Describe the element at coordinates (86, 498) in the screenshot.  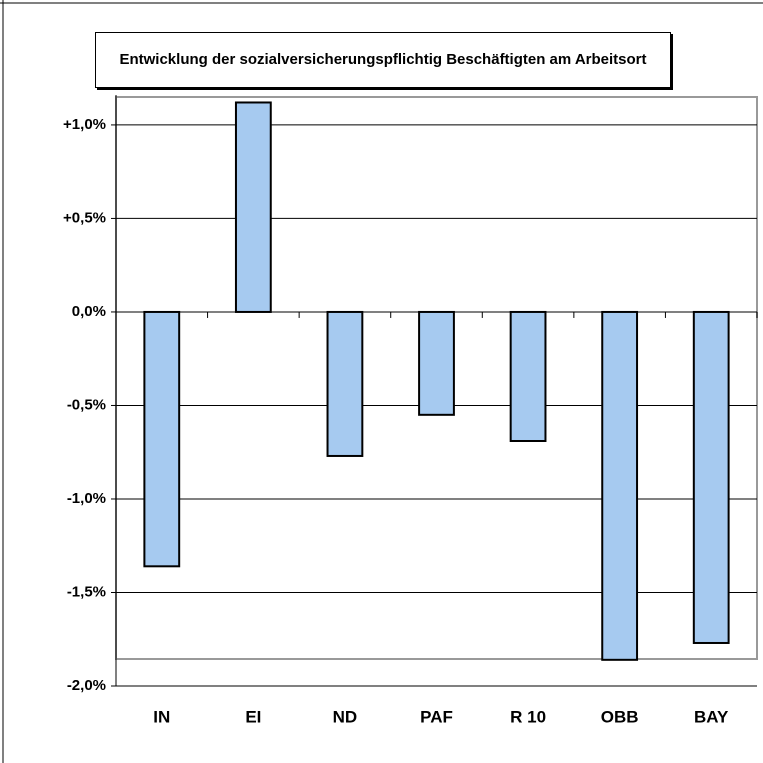
I see `y-tick-label: -1,0%` at that location.